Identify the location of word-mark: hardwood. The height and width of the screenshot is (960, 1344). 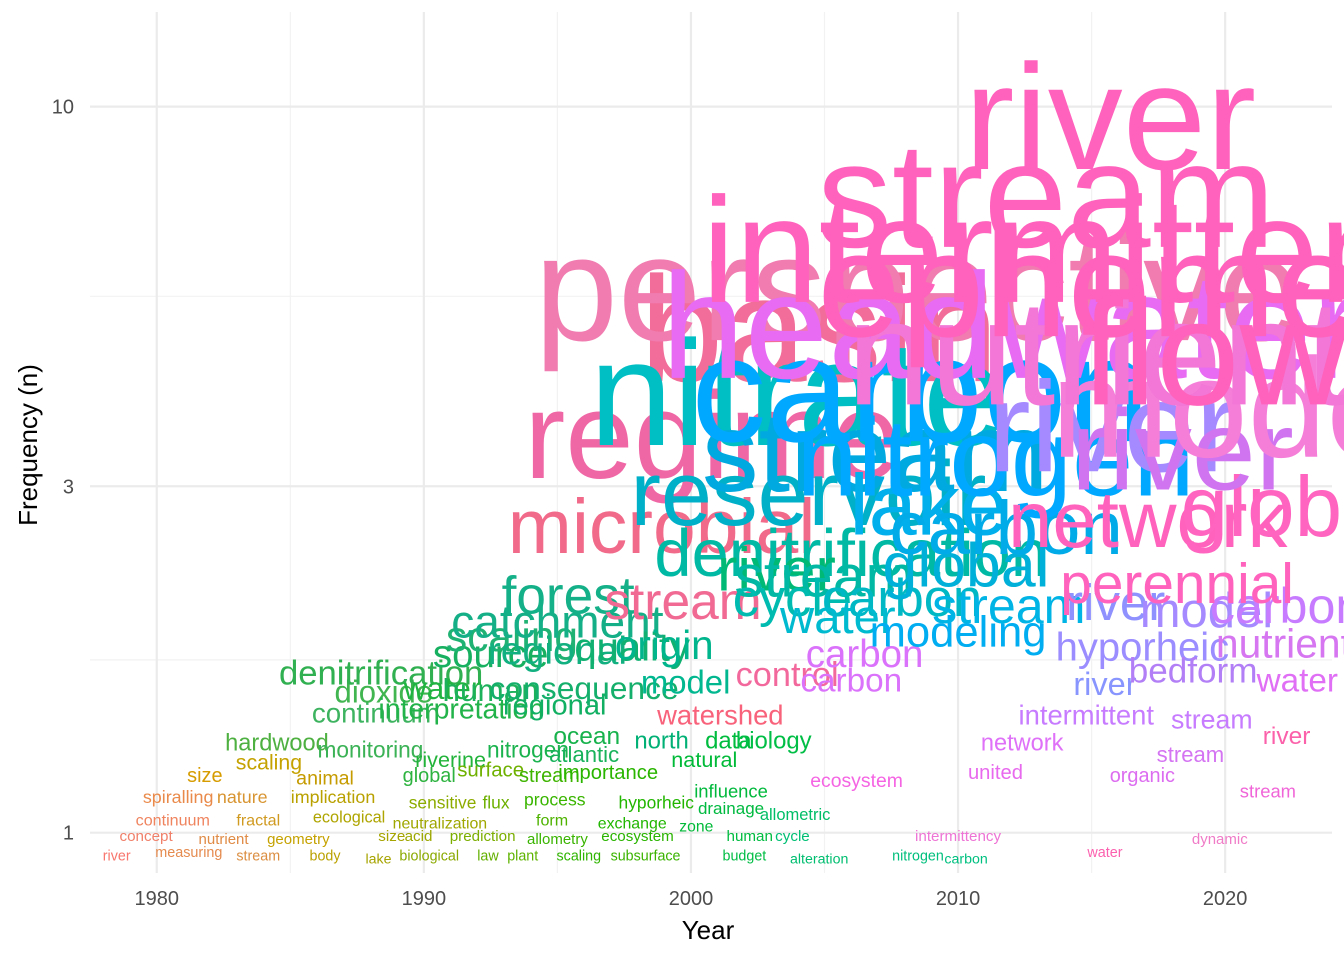
(277, 744).